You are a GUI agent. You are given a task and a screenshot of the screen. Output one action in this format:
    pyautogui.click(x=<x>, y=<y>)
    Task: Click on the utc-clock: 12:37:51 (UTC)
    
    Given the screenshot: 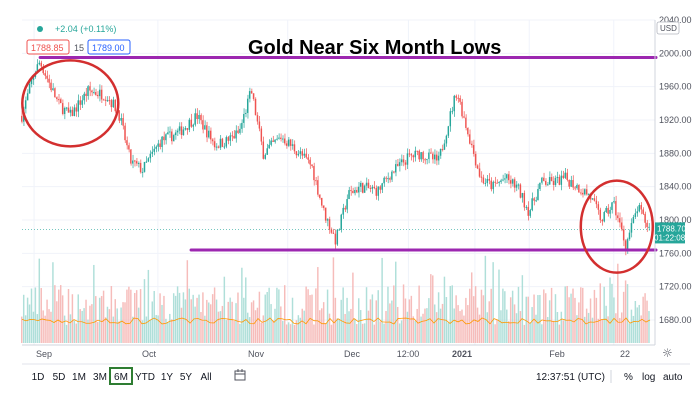 What is the action you would take?
    pyautogui.click(x=570, y=377)
    